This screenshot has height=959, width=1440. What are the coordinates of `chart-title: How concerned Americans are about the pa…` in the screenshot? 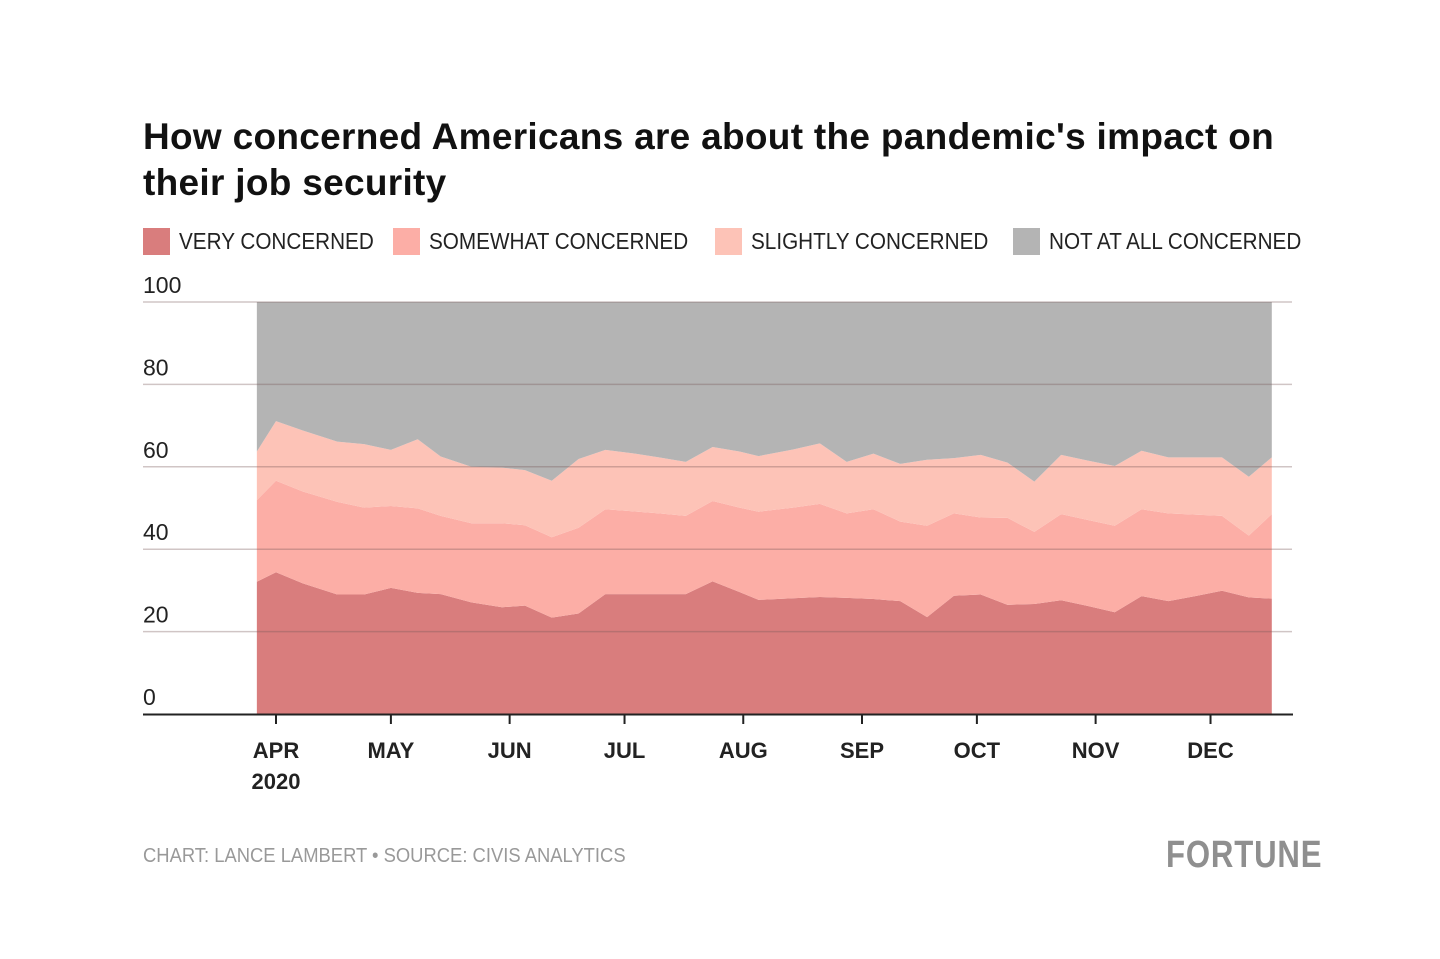 It's located at (708, 159).